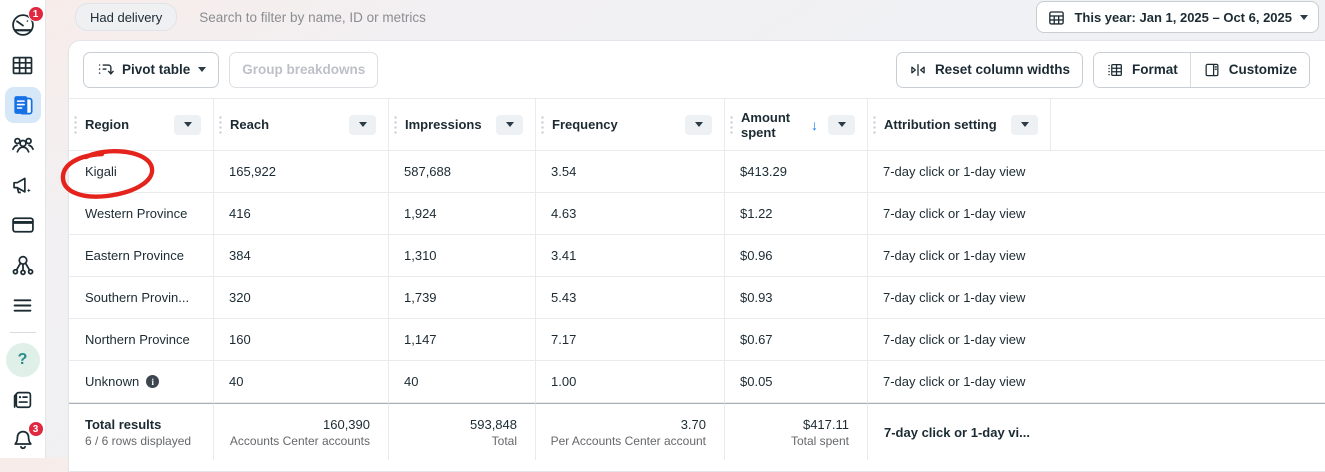  Describe the element at coordinates (462, 172) in the screenshot. I see `cell-impressions: 587,688` at that location.